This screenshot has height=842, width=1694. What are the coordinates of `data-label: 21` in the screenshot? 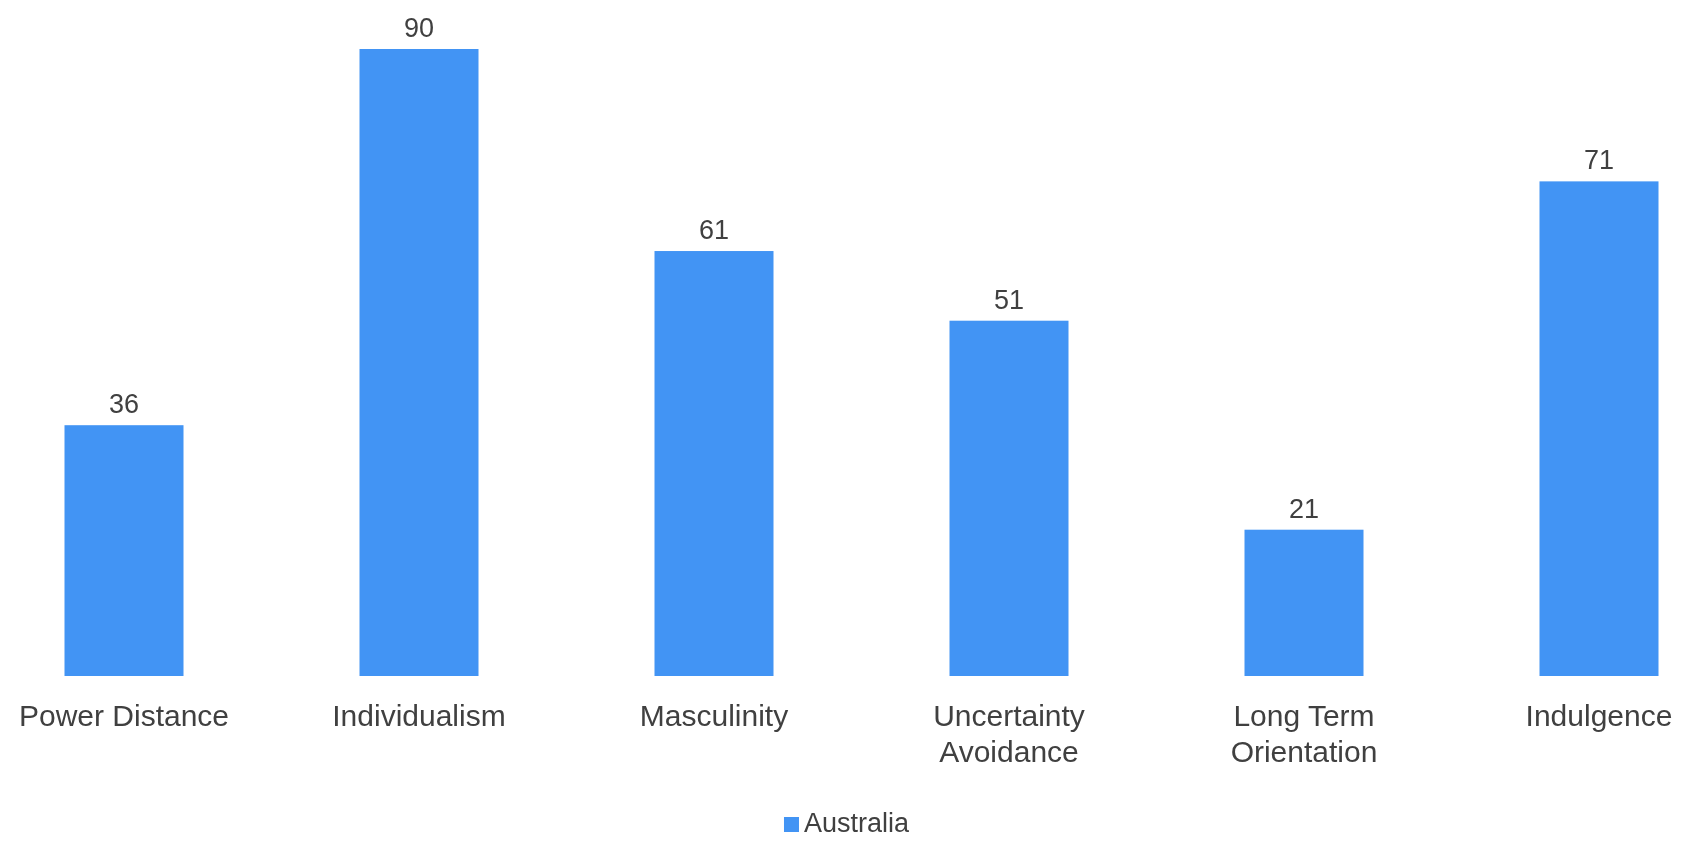 It's located at (1304, 508).